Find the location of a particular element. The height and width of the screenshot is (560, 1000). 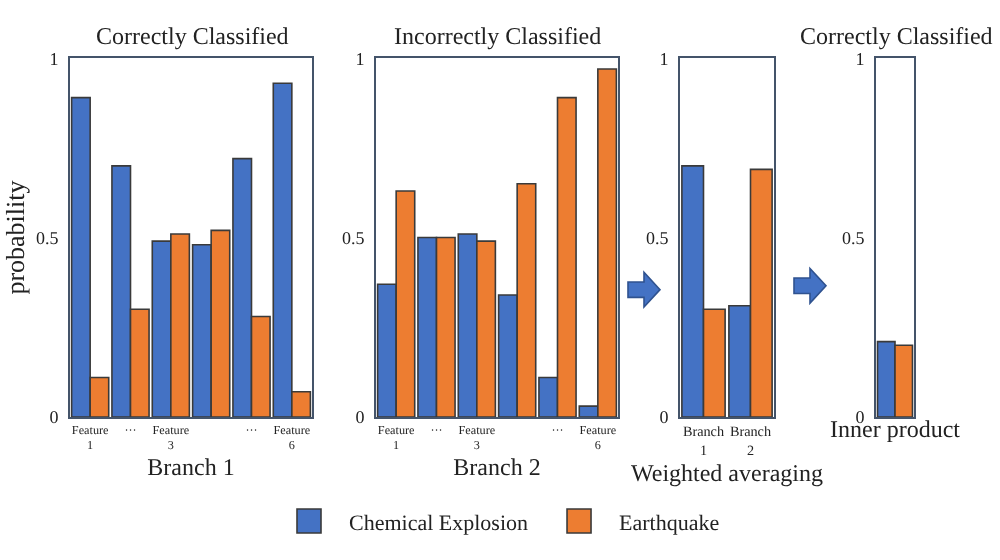

x-axis-title: Branch 1 is located at coordinates (191, 467).